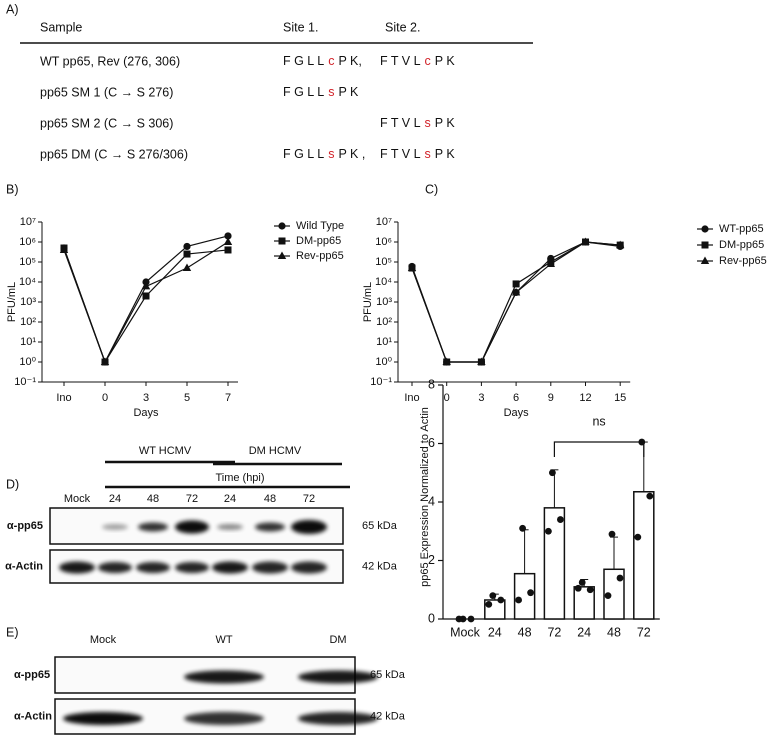  What do you see at coordinates (239, 478) in the screenshot?
I see `time-label: Time (hpi)` at bounding box center [239, 478].